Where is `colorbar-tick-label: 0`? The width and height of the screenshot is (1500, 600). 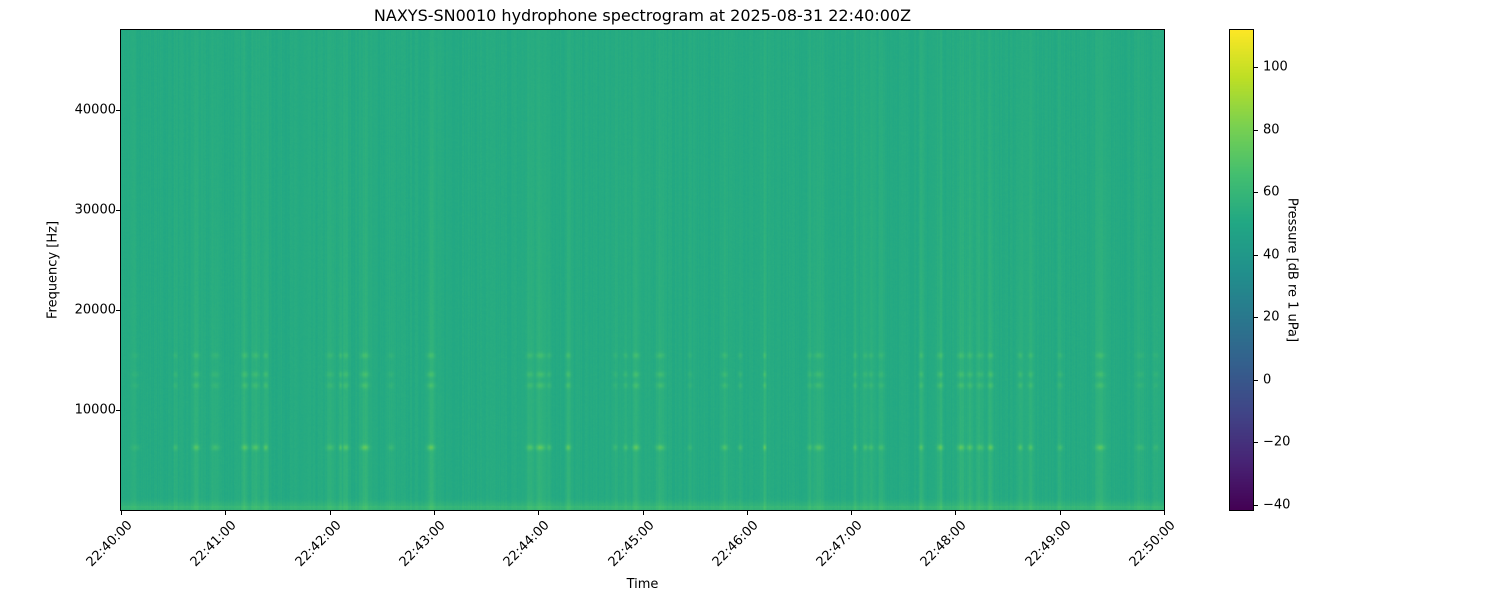 colorbar-tick-label: 0 is located at coordinates (1267, 380).